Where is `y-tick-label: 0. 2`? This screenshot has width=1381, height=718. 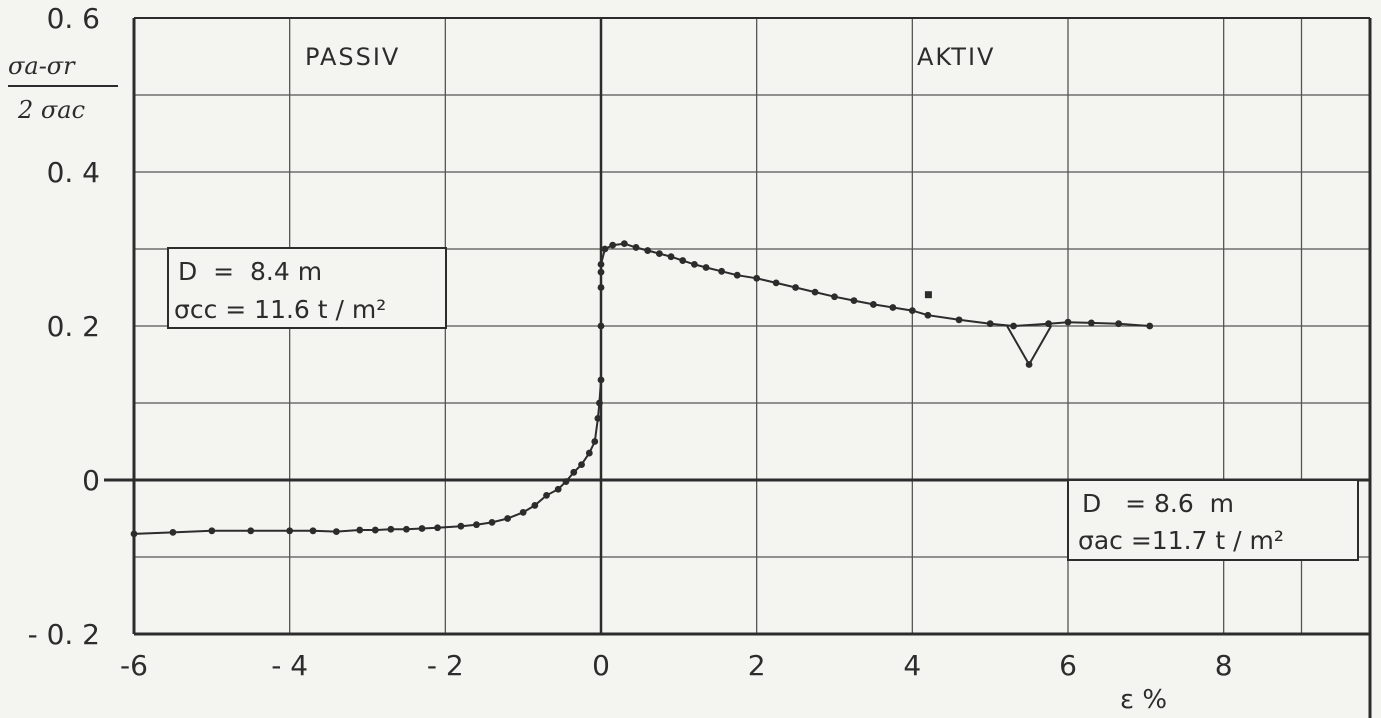 y-tick-label: 0. 2 is located at coordinates (73, 326).